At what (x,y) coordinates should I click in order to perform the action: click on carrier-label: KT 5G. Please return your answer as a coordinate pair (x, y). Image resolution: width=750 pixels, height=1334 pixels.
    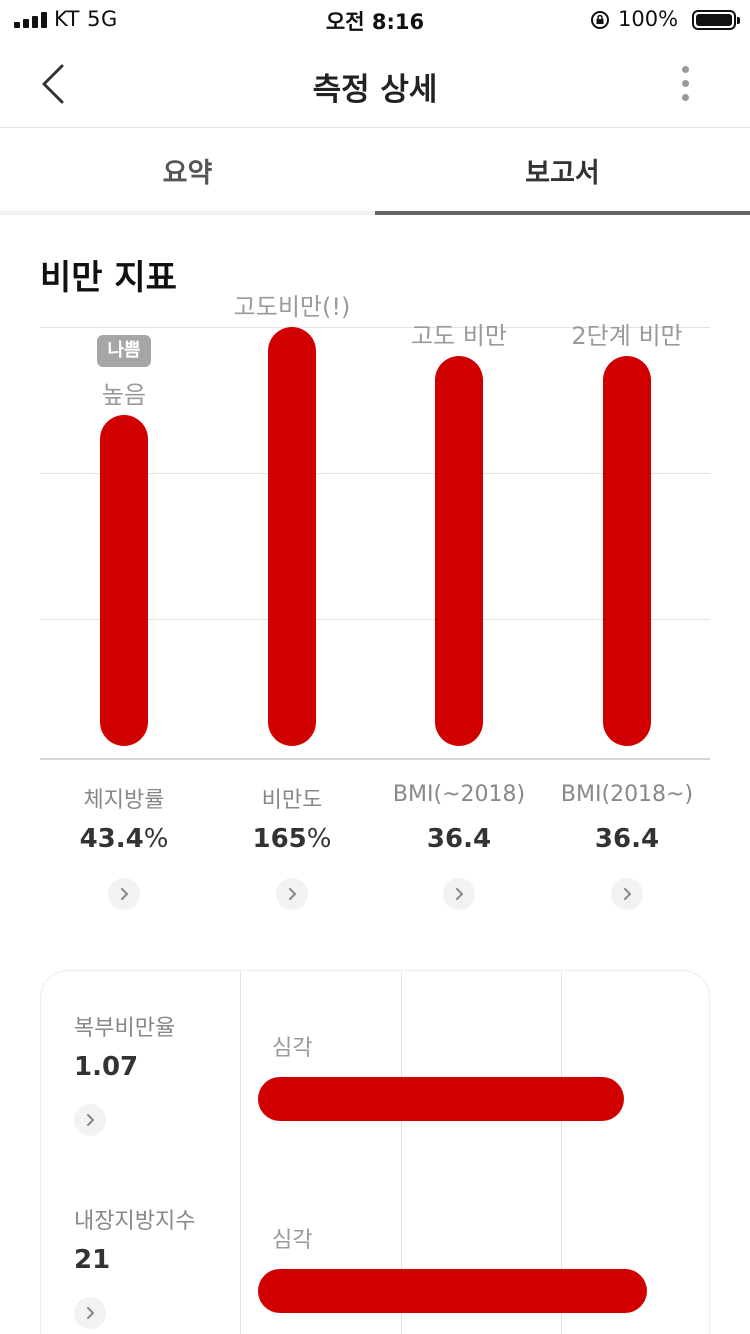
    Looking at the image, I should click on (86, 19).